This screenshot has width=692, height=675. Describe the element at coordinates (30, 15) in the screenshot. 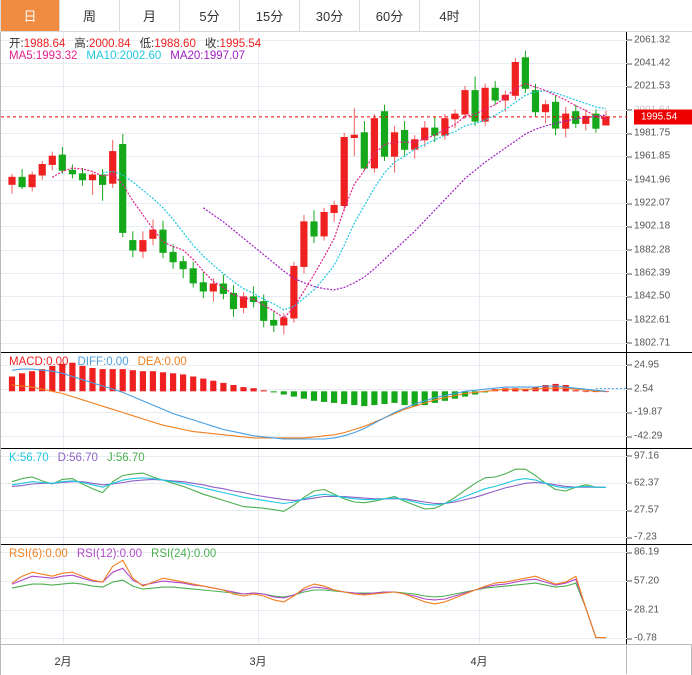

I see `timeframe-tab-0: 日` at that location.